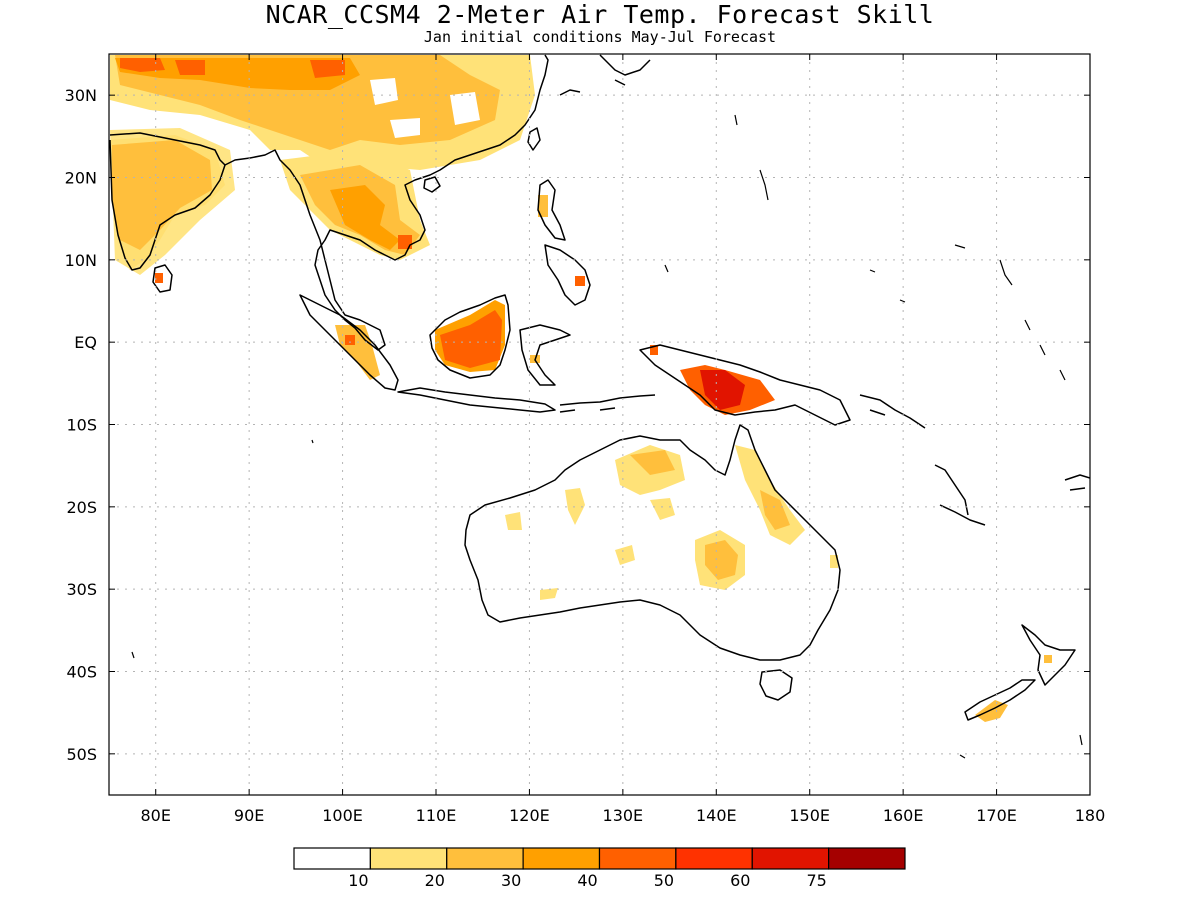 This screenshot has height=900, width=1200. I want to click on coast-luzon, so click(551, 210).